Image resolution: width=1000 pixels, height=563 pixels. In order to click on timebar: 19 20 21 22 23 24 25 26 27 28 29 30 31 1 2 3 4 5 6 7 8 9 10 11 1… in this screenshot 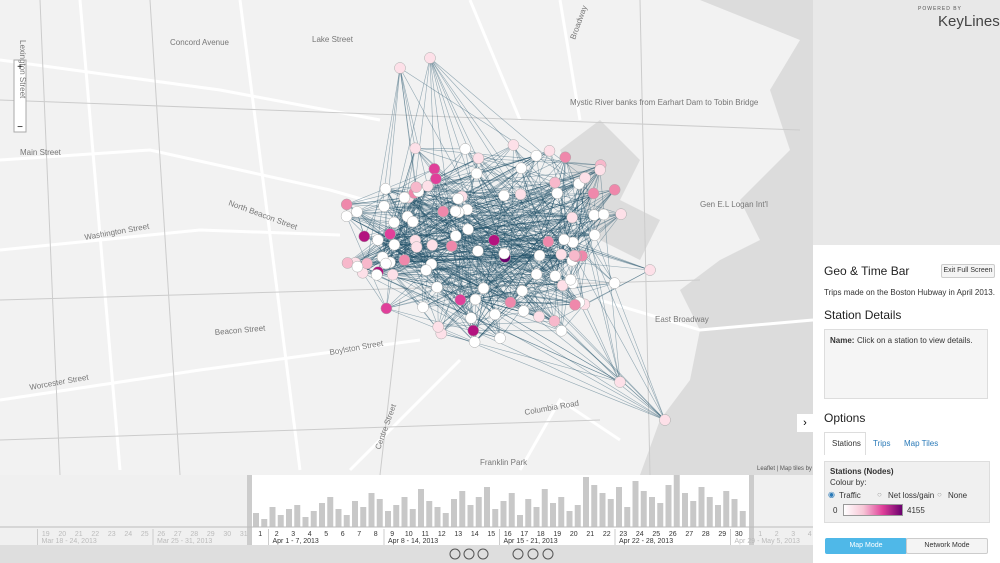, I will do `click(406, 519)`.